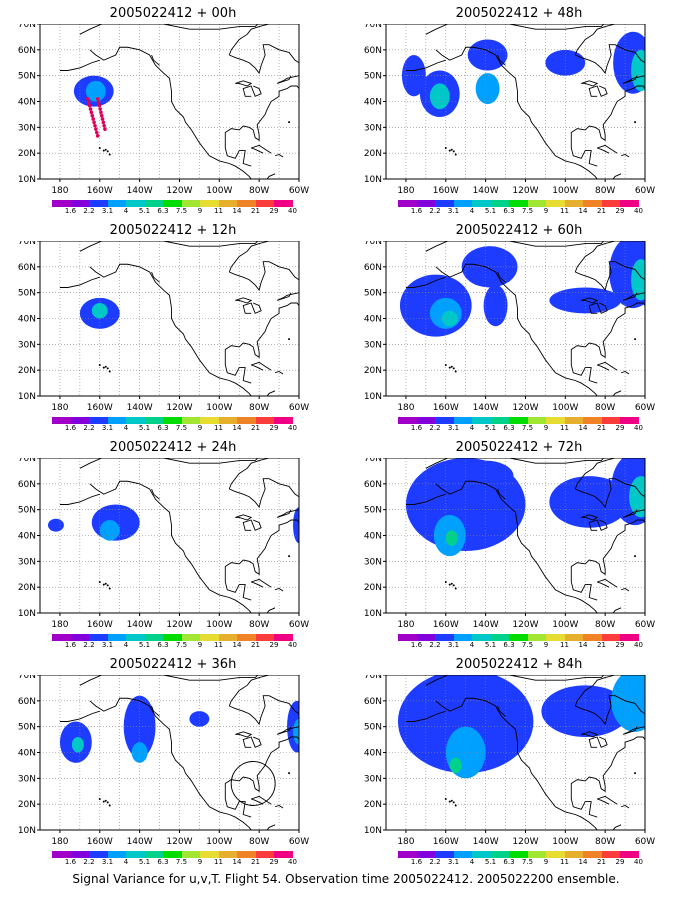  What do you see at coordinates (59, 842) in the screenshot?
I see `x-tick-label: 180` at bounding box center [59, 842].